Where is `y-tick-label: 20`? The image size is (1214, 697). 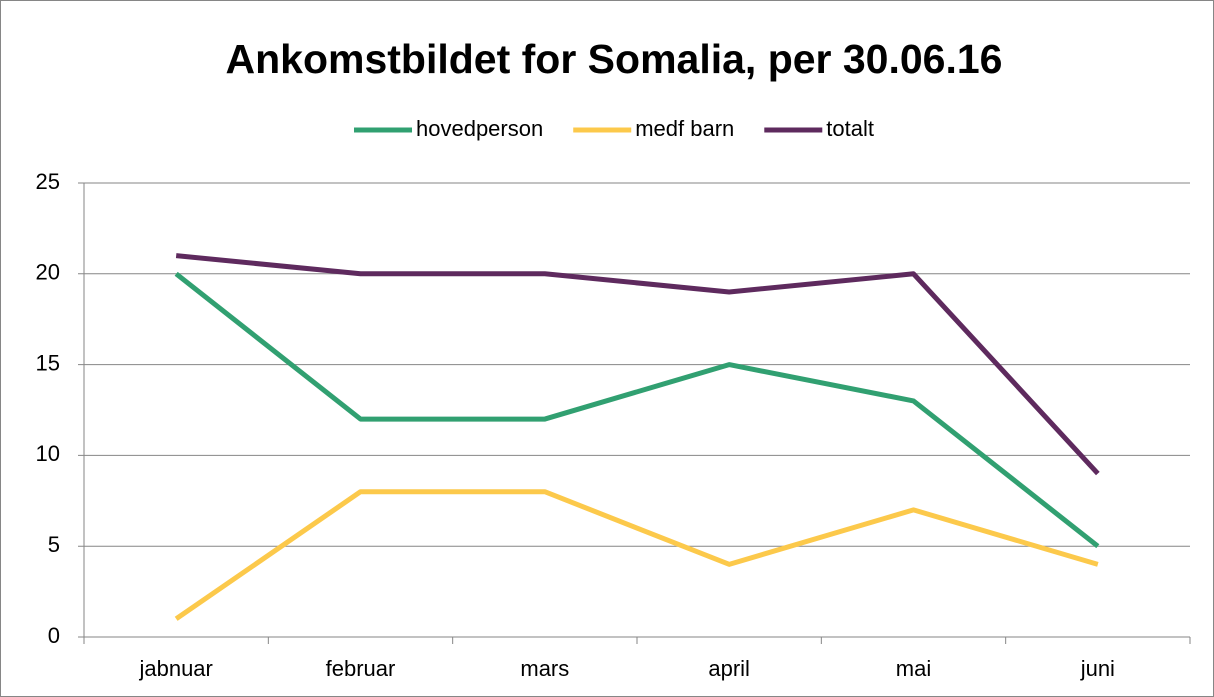
y-tick-label: 20 is located at coordinates (48, 272).